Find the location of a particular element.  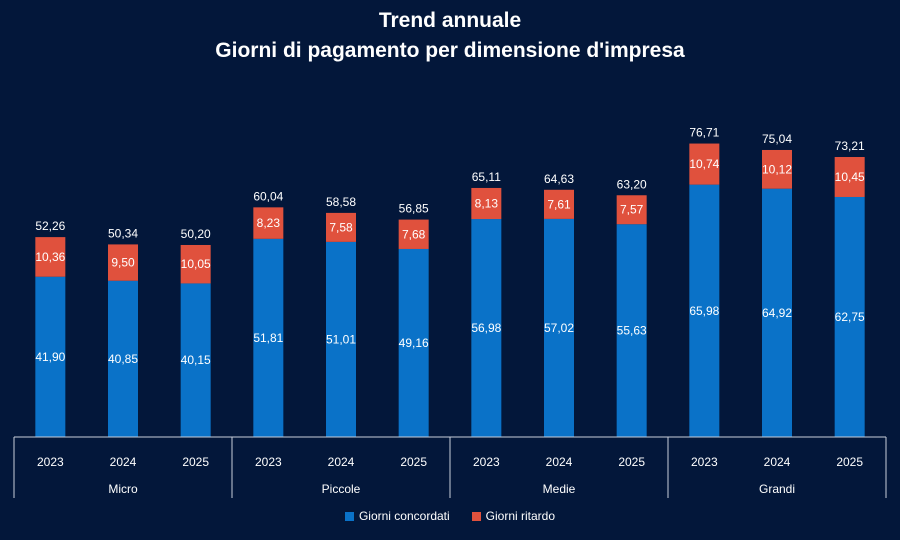

chart-title: Trend annuale is located at coordinates (450, 20).